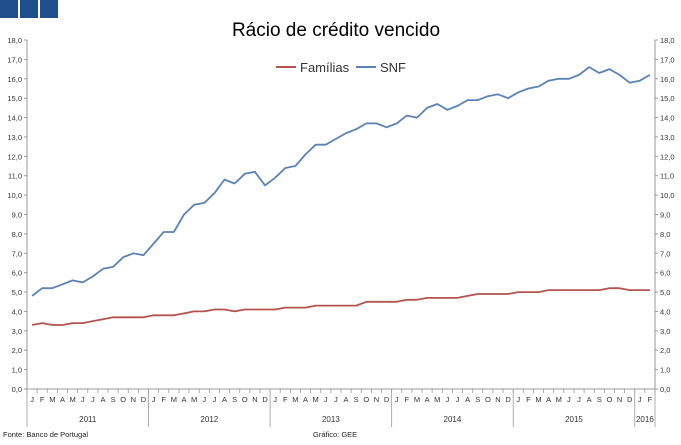  Describe the element at coordinates (14, 195) in the screenshot. I see `y-tick-label-left: 10,0` at that location.